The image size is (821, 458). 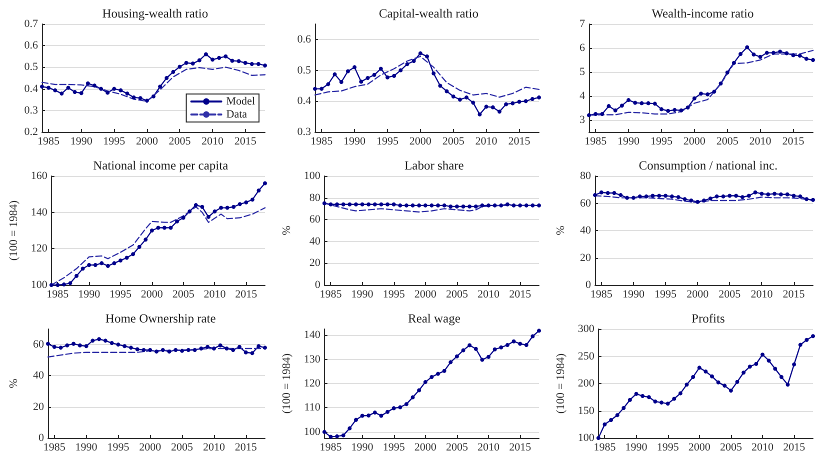 What do you see at coordinates (155, 13) in the screenshot?
I see `chart-title: Housing-wealth ratio` at bounding box center [155, 13].